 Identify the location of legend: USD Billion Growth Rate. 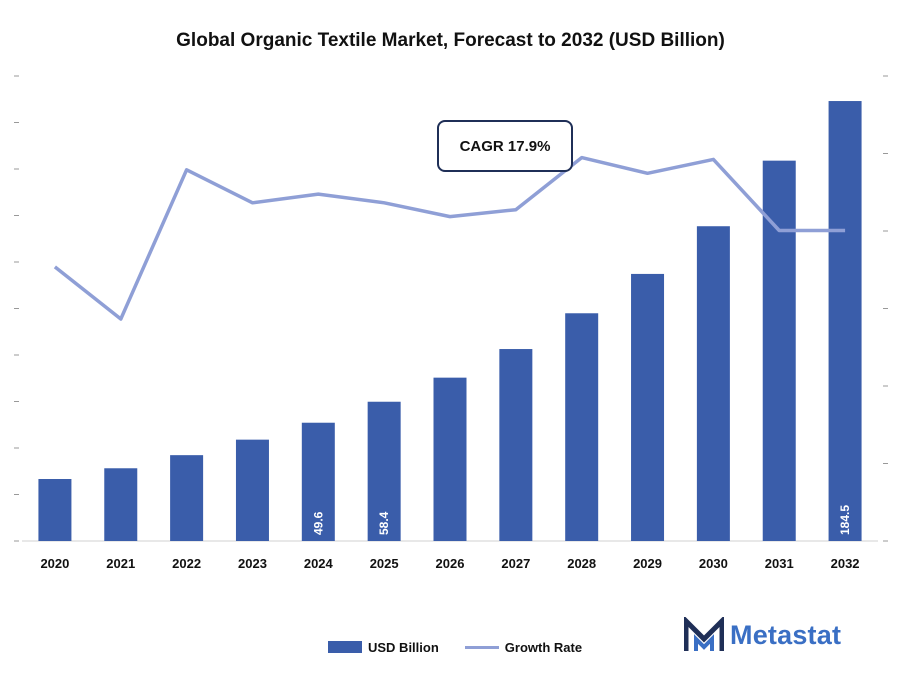
(468, 647).